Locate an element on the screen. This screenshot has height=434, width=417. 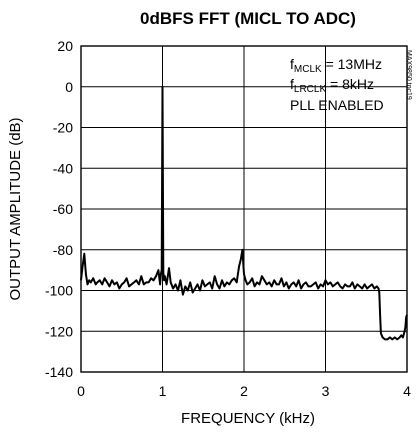
chart-title: 0dBFS FFT (MICL TO ADC) is located at coordinates (248, 18).